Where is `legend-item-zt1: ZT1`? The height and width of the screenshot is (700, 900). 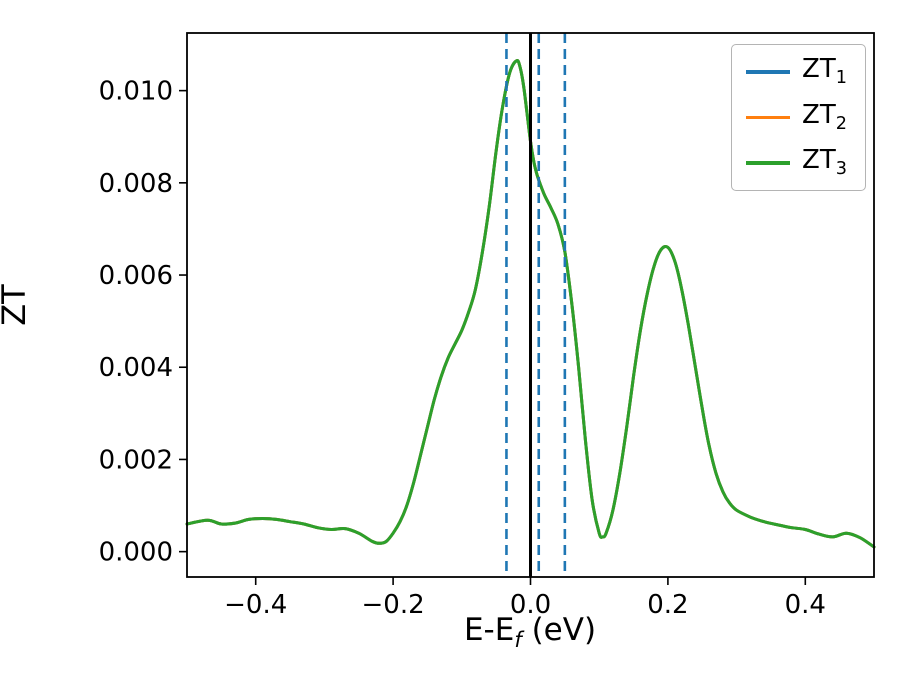
legend-item-zt1: ZT1 is located at coordinates (796, 72).